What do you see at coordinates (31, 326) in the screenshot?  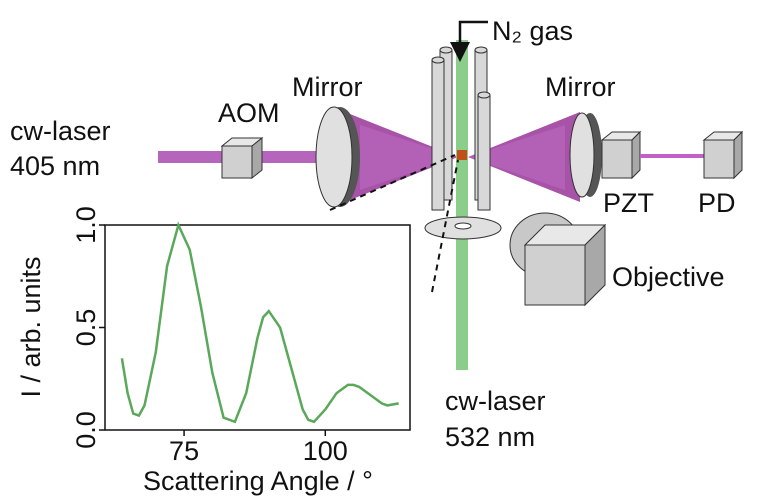 I see `y-axis-label: I / arb. units` at bounding box center [31, 326].